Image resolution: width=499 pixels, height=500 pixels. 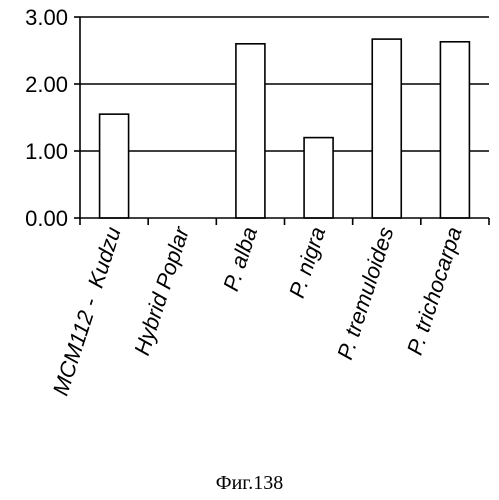 What do you see at coordinates (46, 118) in the screenshot?
I see `y-tick-labels: 0.00 1.00 2.00 3.00` at bounding box center [46, 118].